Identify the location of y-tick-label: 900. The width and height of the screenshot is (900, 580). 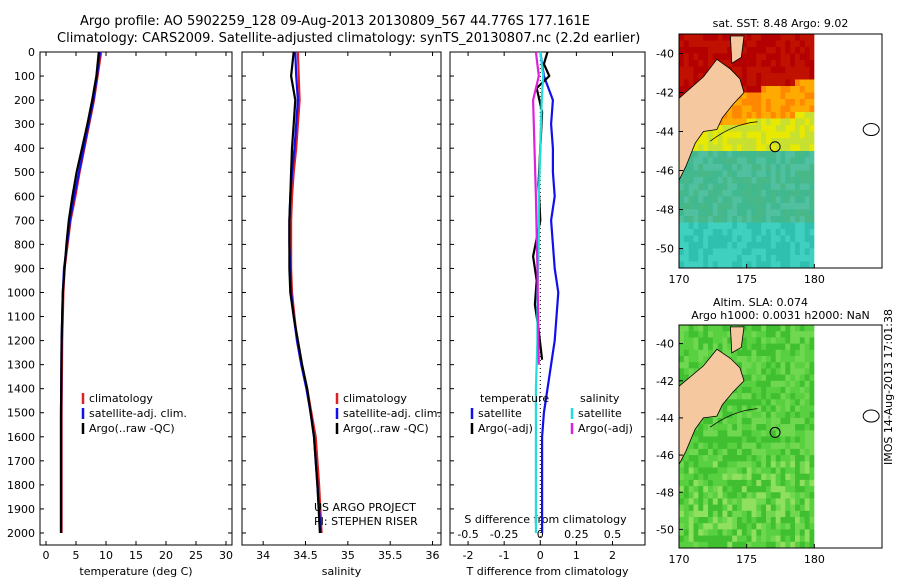
(24, 268).